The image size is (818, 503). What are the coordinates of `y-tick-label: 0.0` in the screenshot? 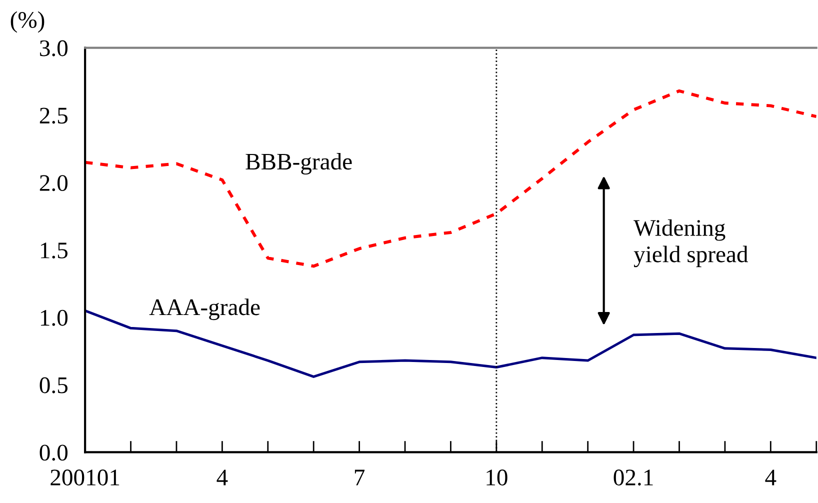 It's located at (54, 452).